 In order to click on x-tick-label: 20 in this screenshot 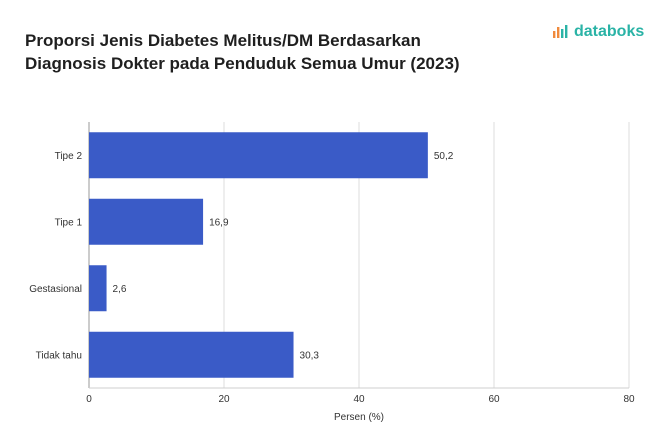, I will do `click(224, 399)`.